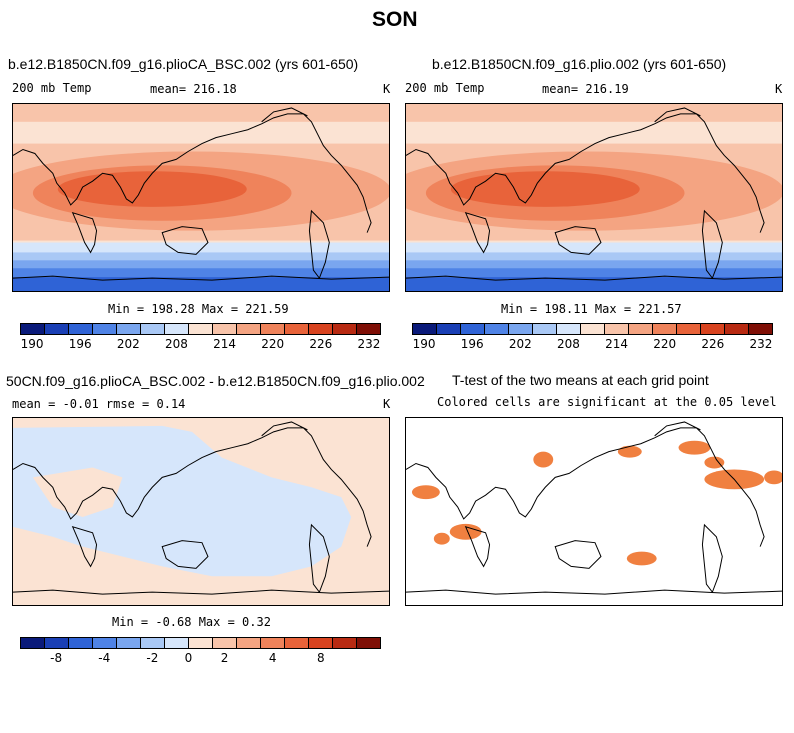 The image size is (794, 733). I want to click on figure-title: SON, so click(395, 19).